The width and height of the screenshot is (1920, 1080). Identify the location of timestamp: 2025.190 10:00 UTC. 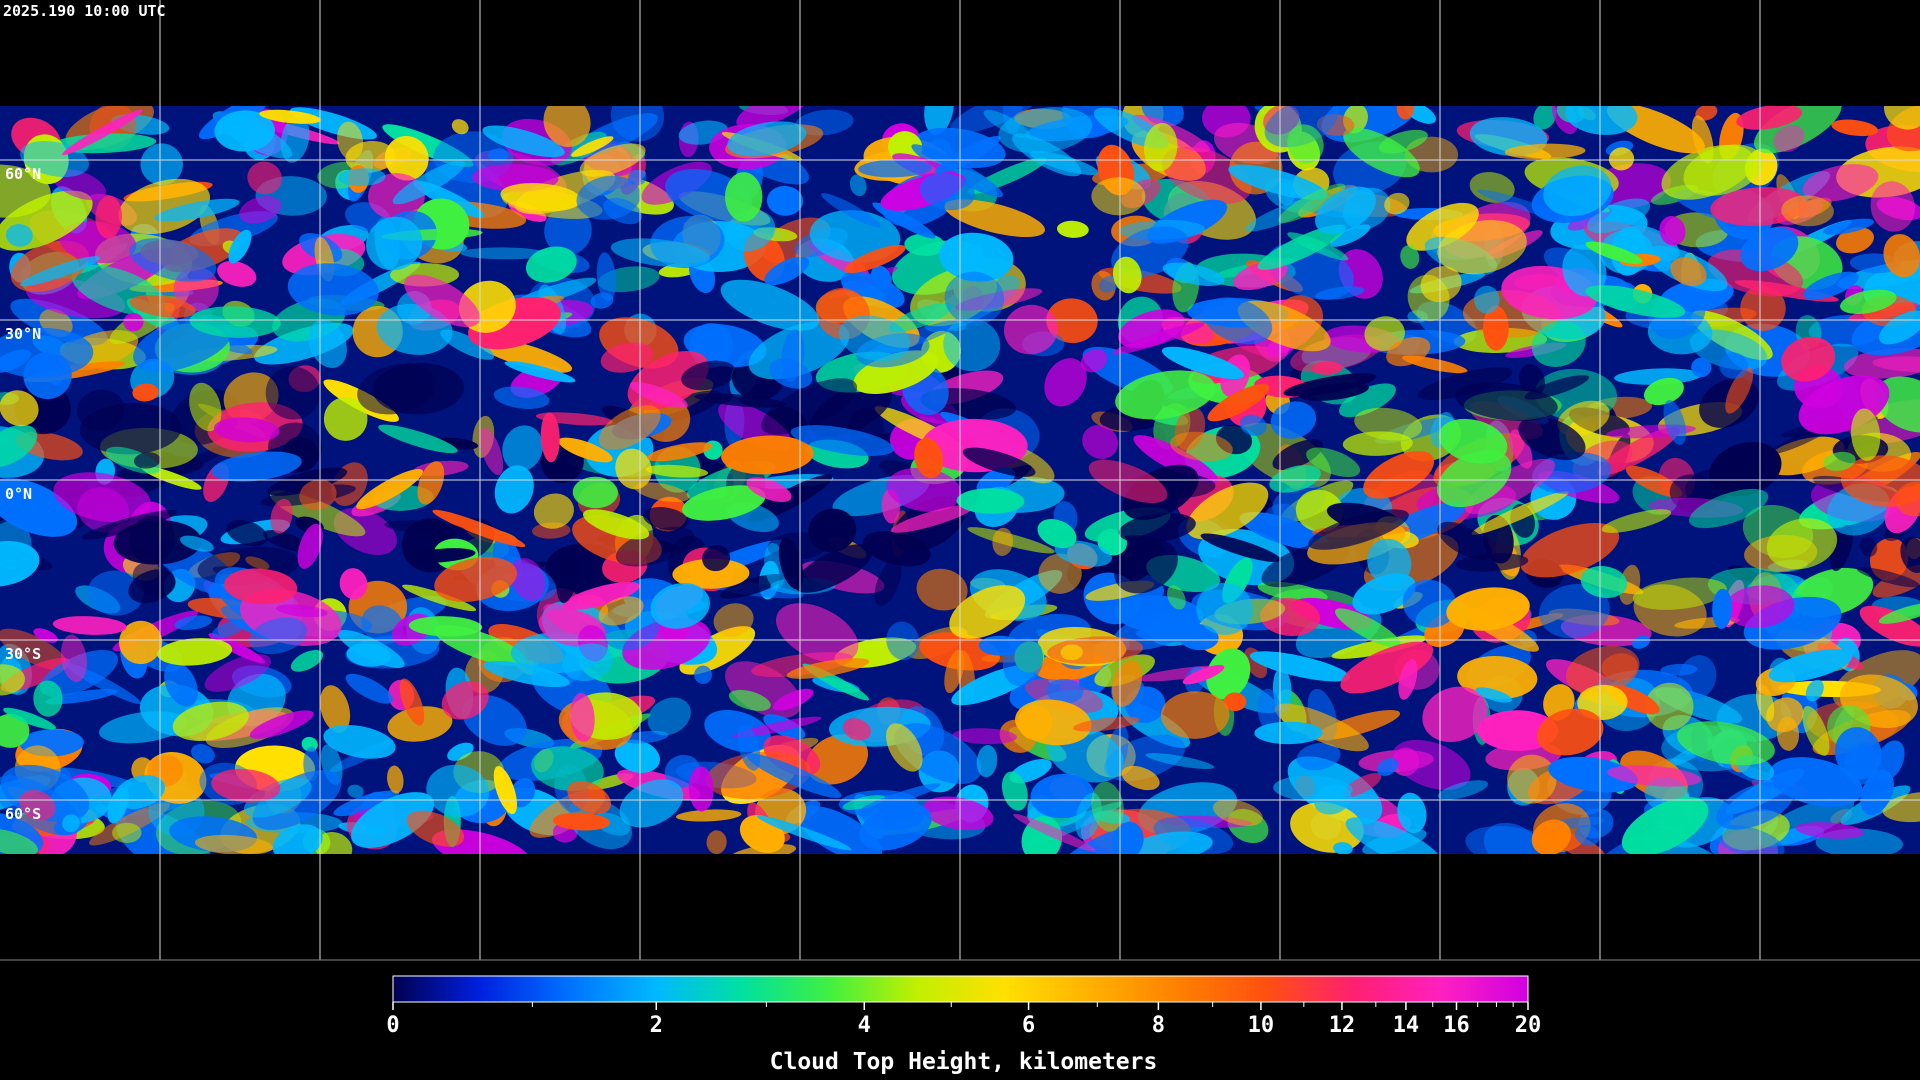
(84, 11).